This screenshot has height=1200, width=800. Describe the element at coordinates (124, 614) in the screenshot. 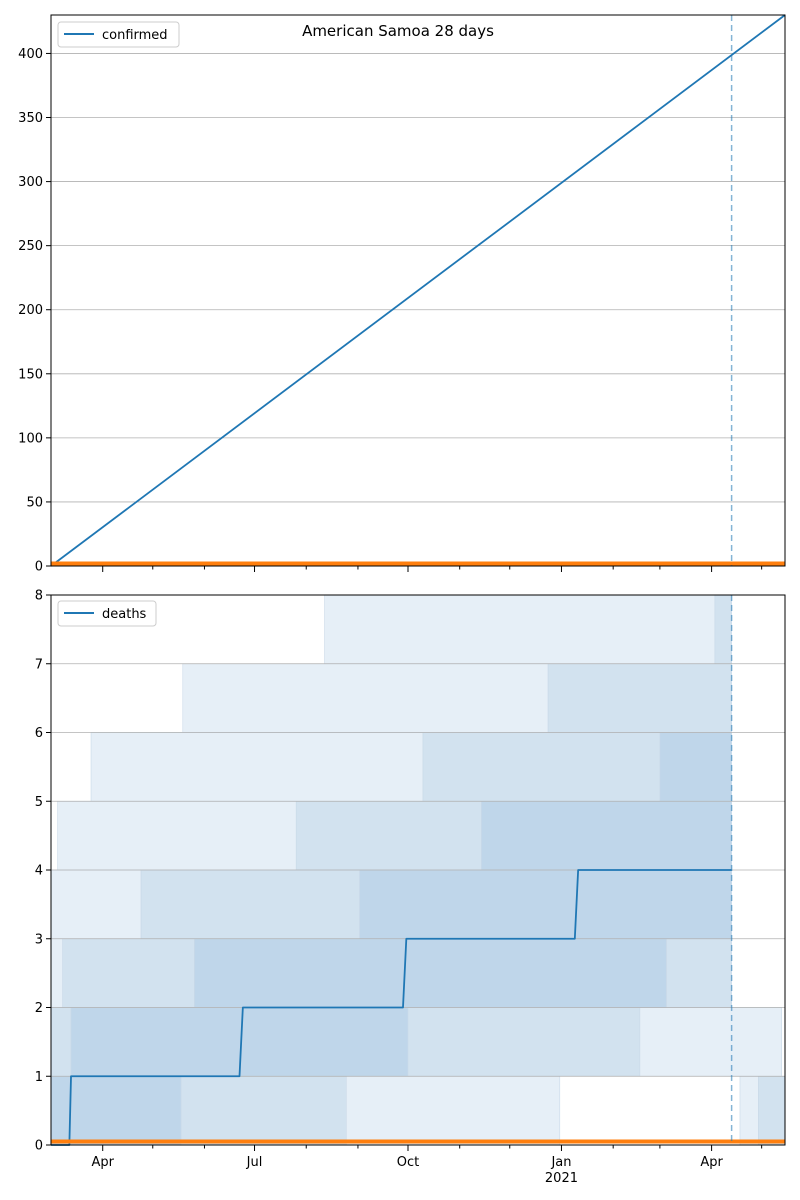

I see `deaths-legend-label: deaths` at that location.